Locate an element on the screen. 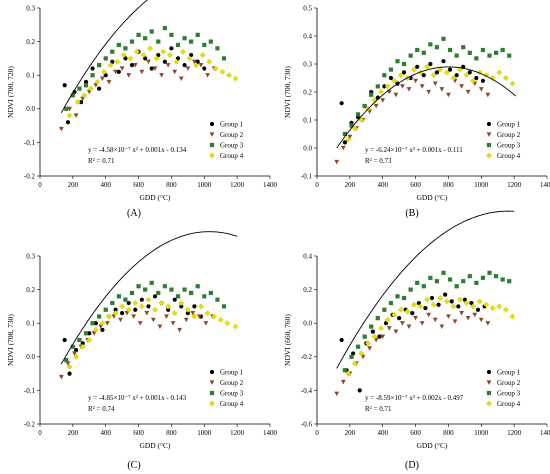 The width and height of the screenshot is (550, 474). y-tick-label: 0.4 is located at coordinates (307, 36).